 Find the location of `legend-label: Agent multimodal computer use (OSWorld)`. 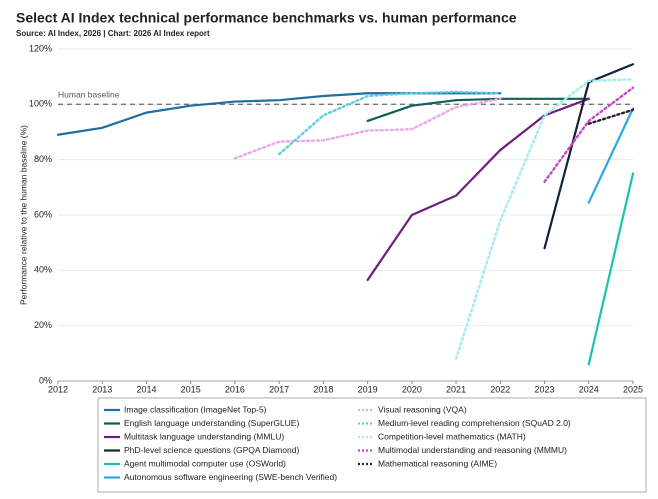

legend-label: Agent multimodal computer use (OSWorld) is located at coordinates (205, 463).